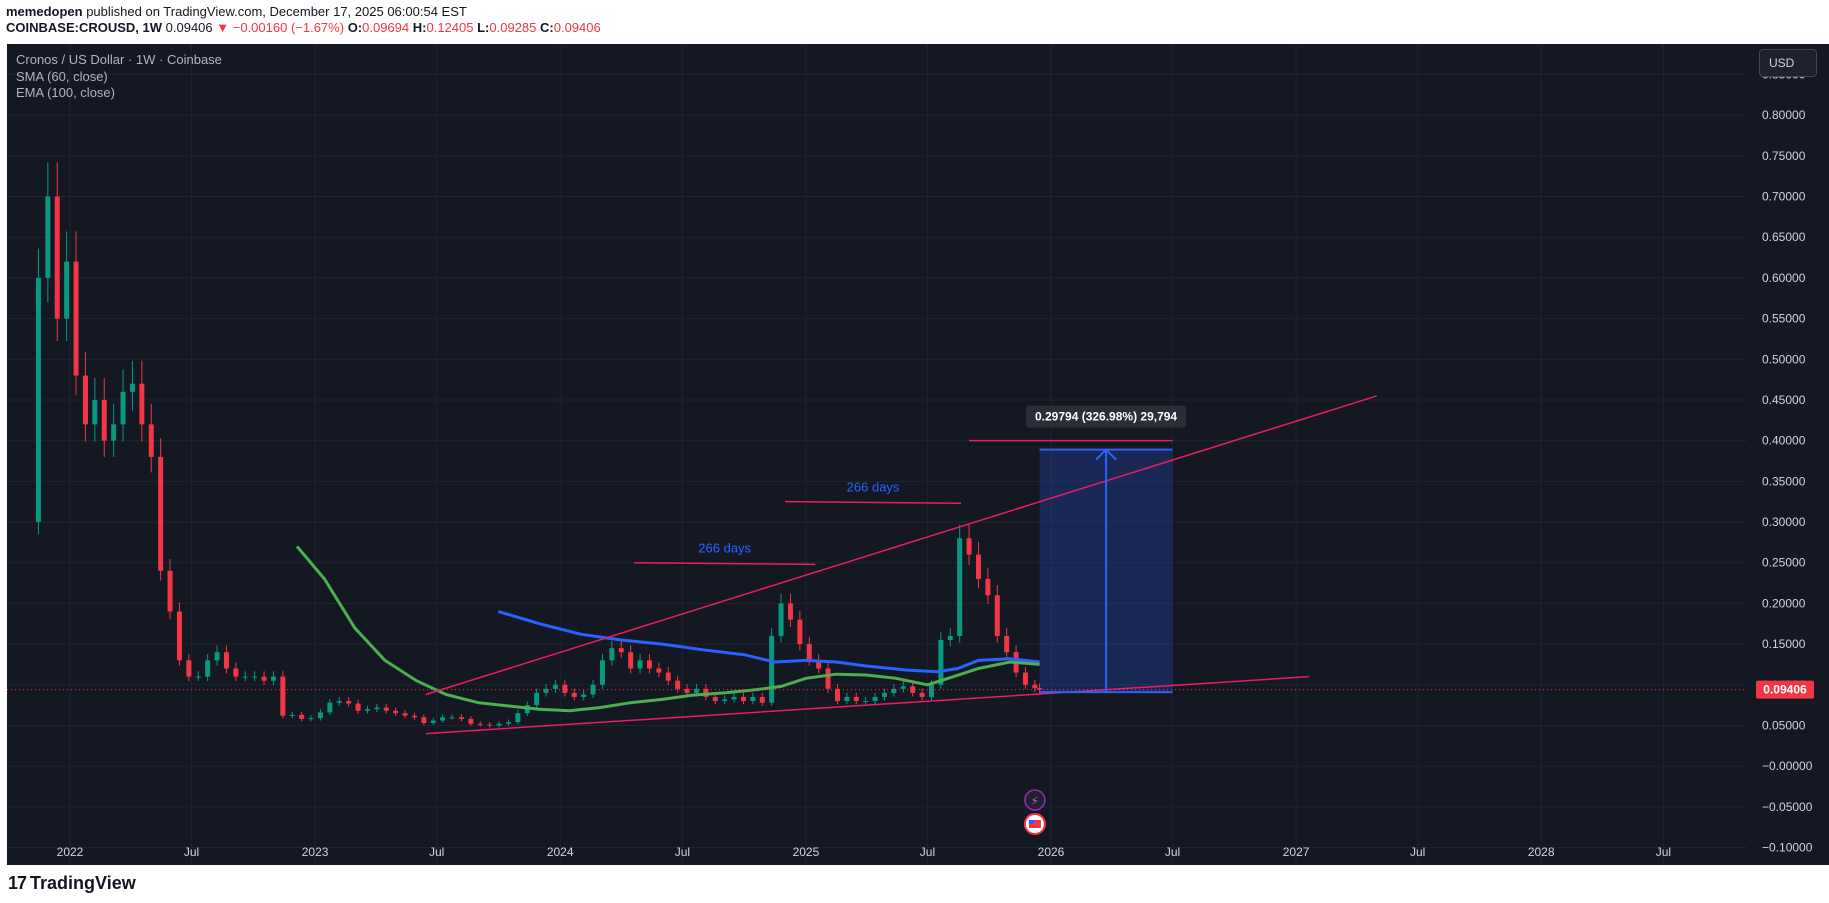  Describe the element at coordinates (65, 92) in the screenshot. I see `legend-ema: EMA (100, close)` at that location.